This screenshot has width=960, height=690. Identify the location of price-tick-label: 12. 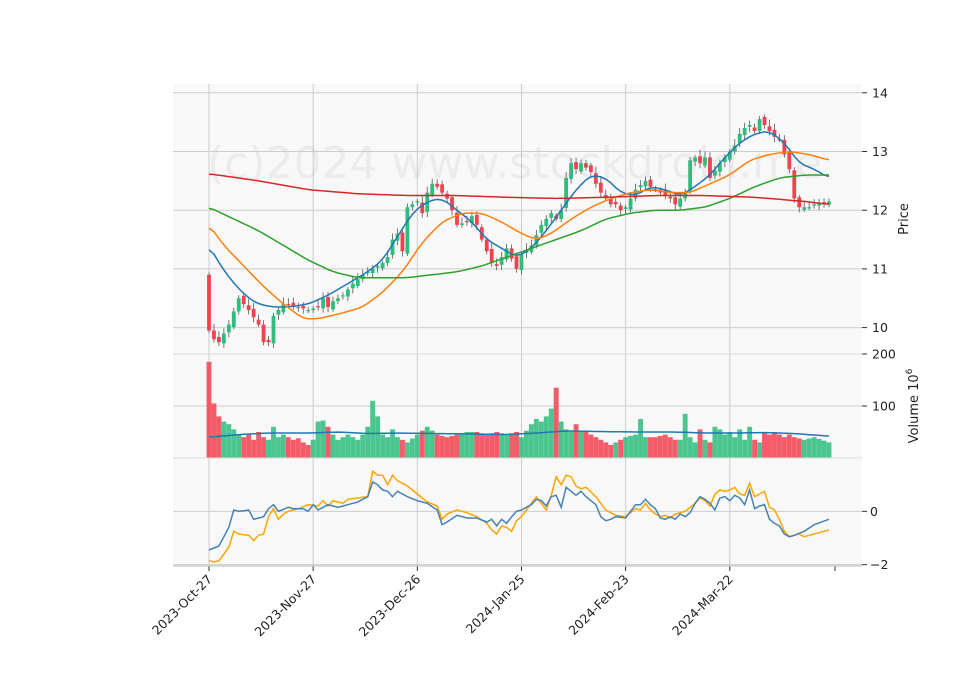
(880, 210).